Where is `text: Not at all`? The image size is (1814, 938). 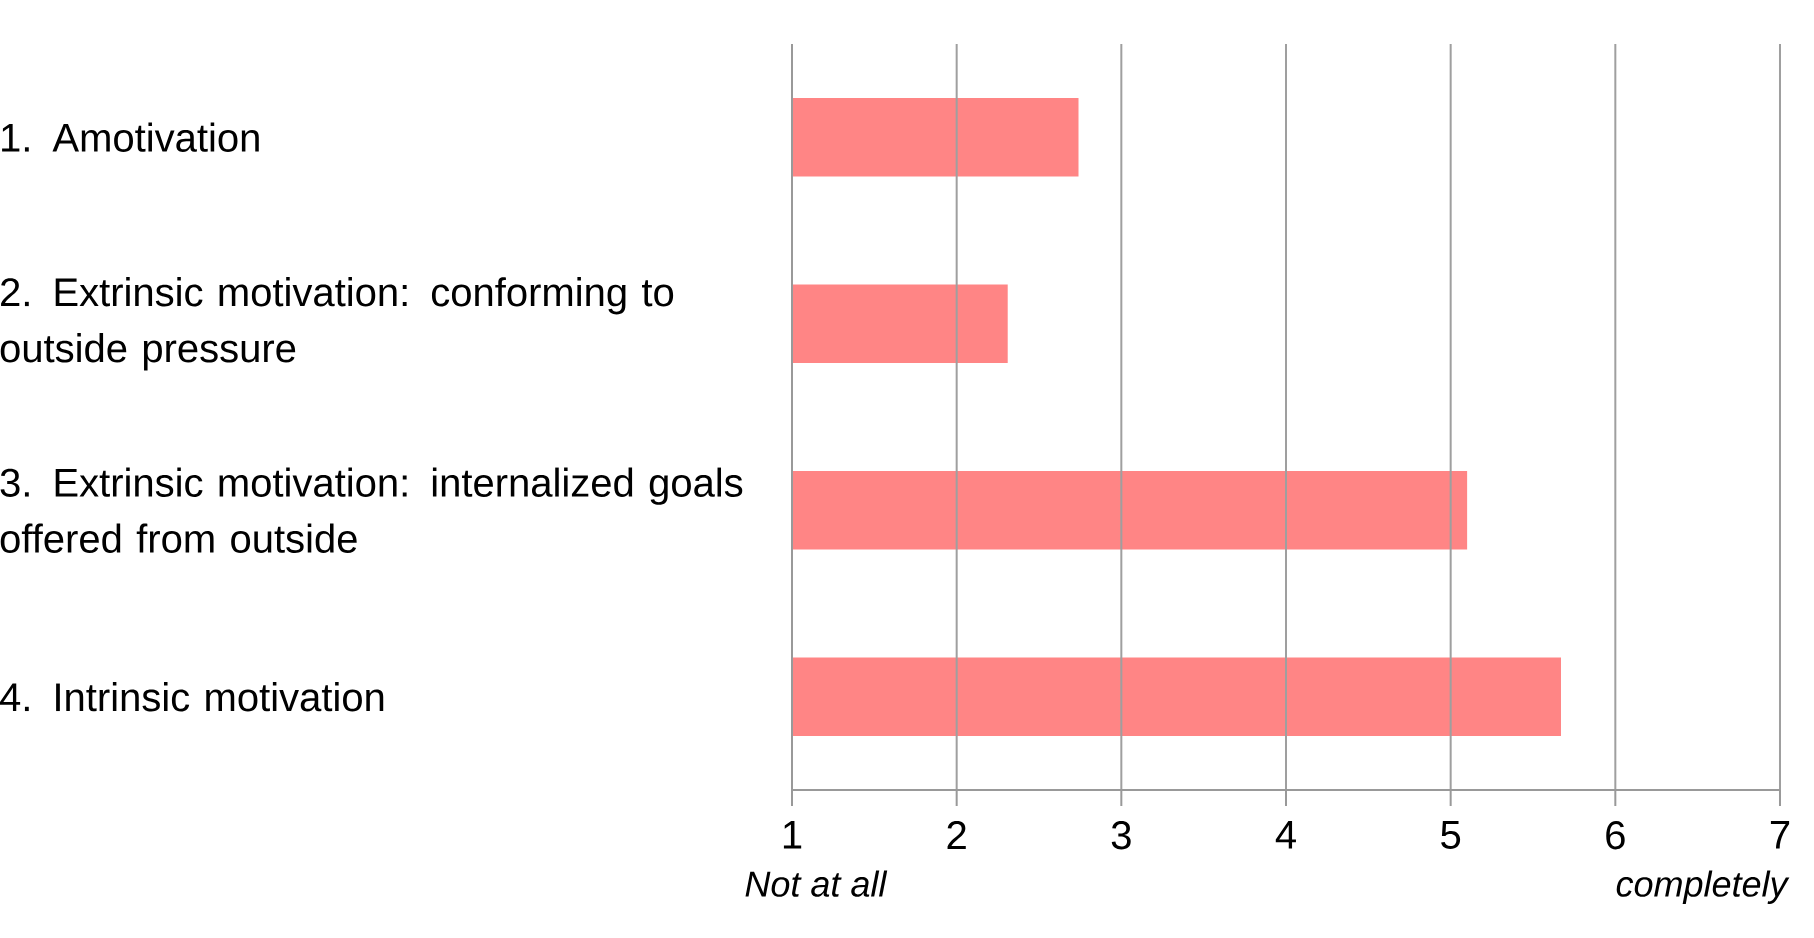
text: Not at all is located at coordinates (816, 883).